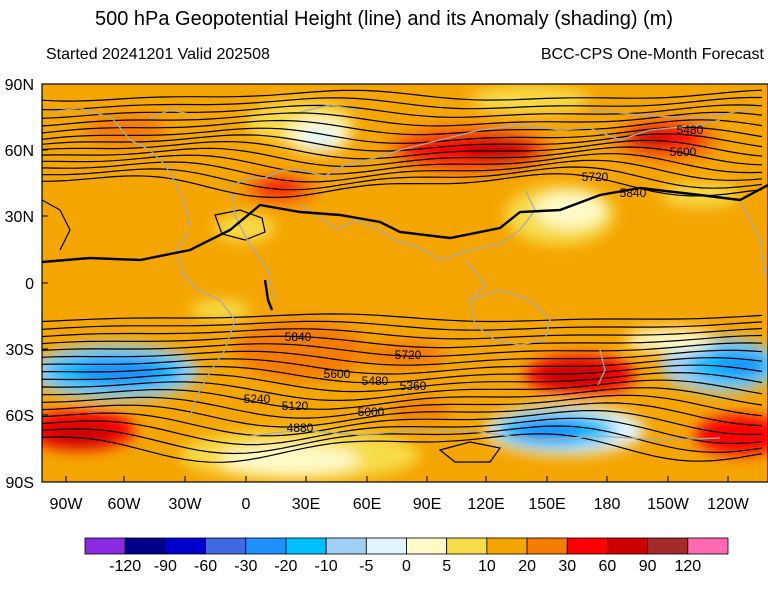 The width and height of the screenshot is (768, 593). I want to click on colorbar-level-label: -90, so click(165, 566).